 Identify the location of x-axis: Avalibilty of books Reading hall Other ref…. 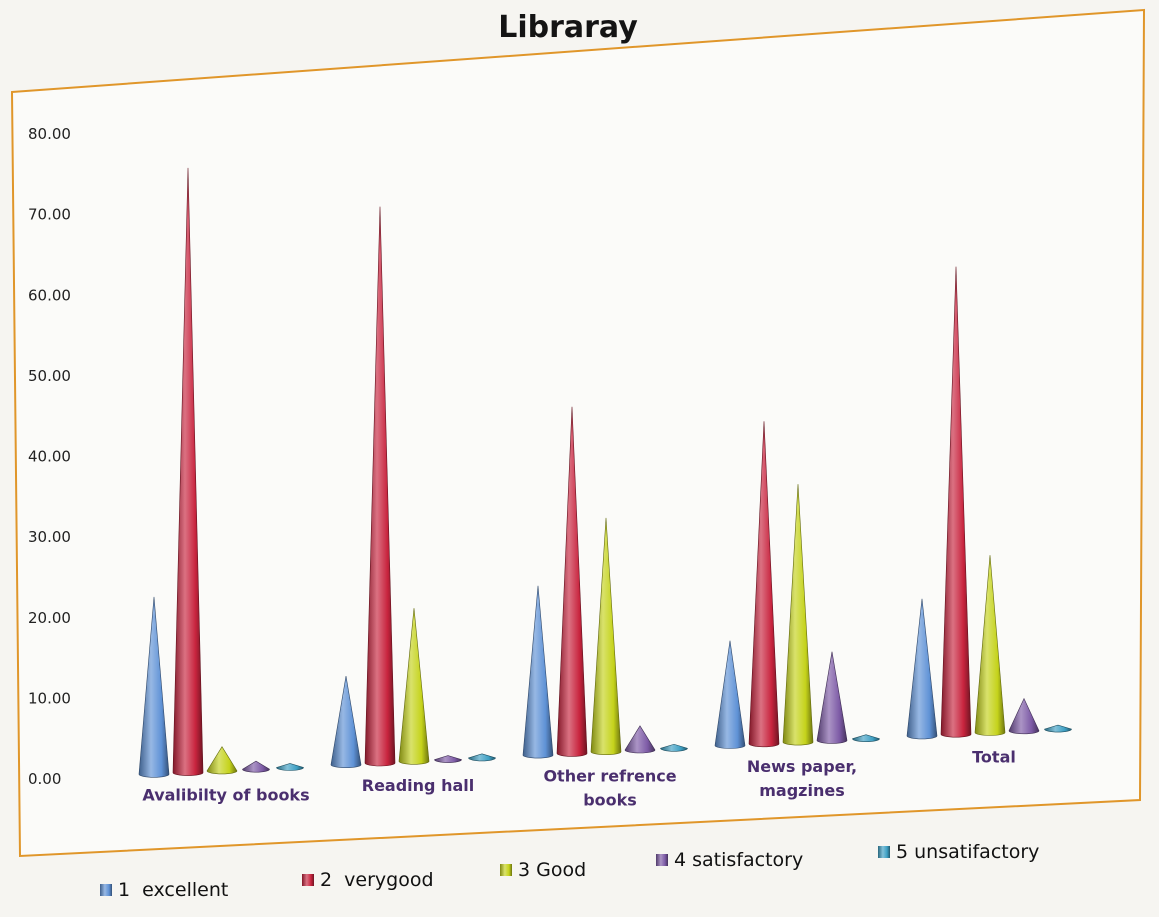
(578, 778).